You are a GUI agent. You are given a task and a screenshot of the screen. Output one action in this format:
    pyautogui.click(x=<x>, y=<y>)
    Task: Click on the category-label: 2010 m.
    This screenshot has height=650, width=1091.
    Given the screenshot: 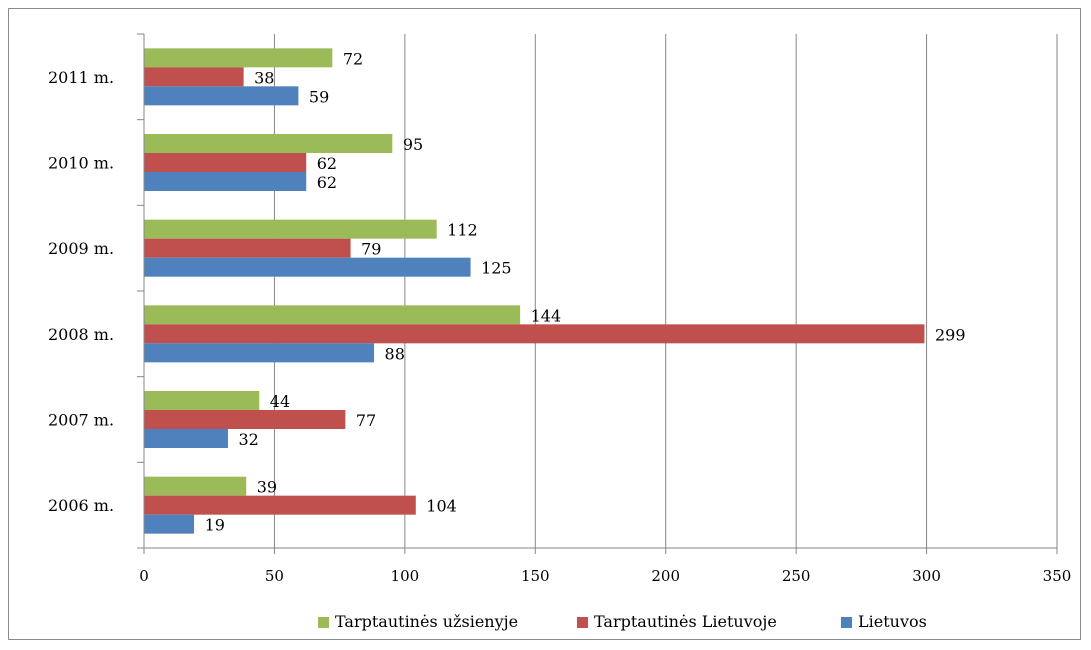 What is the action you would take?
    pyautogui.click(x=81, y=163)
    